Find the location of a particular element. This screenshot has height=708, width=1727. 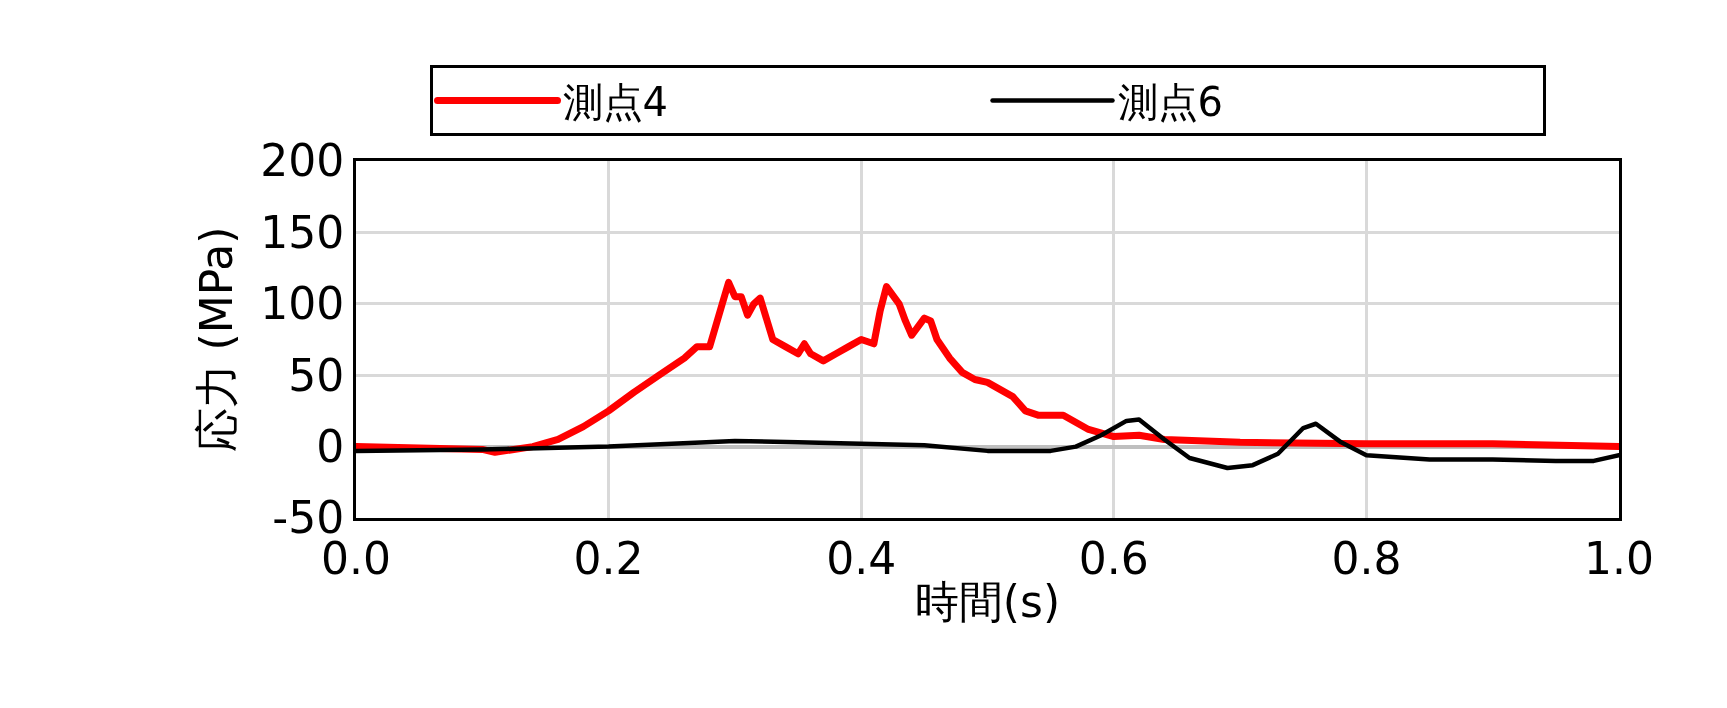

y-tick-label: 0 is located at coordinates (330, 446).